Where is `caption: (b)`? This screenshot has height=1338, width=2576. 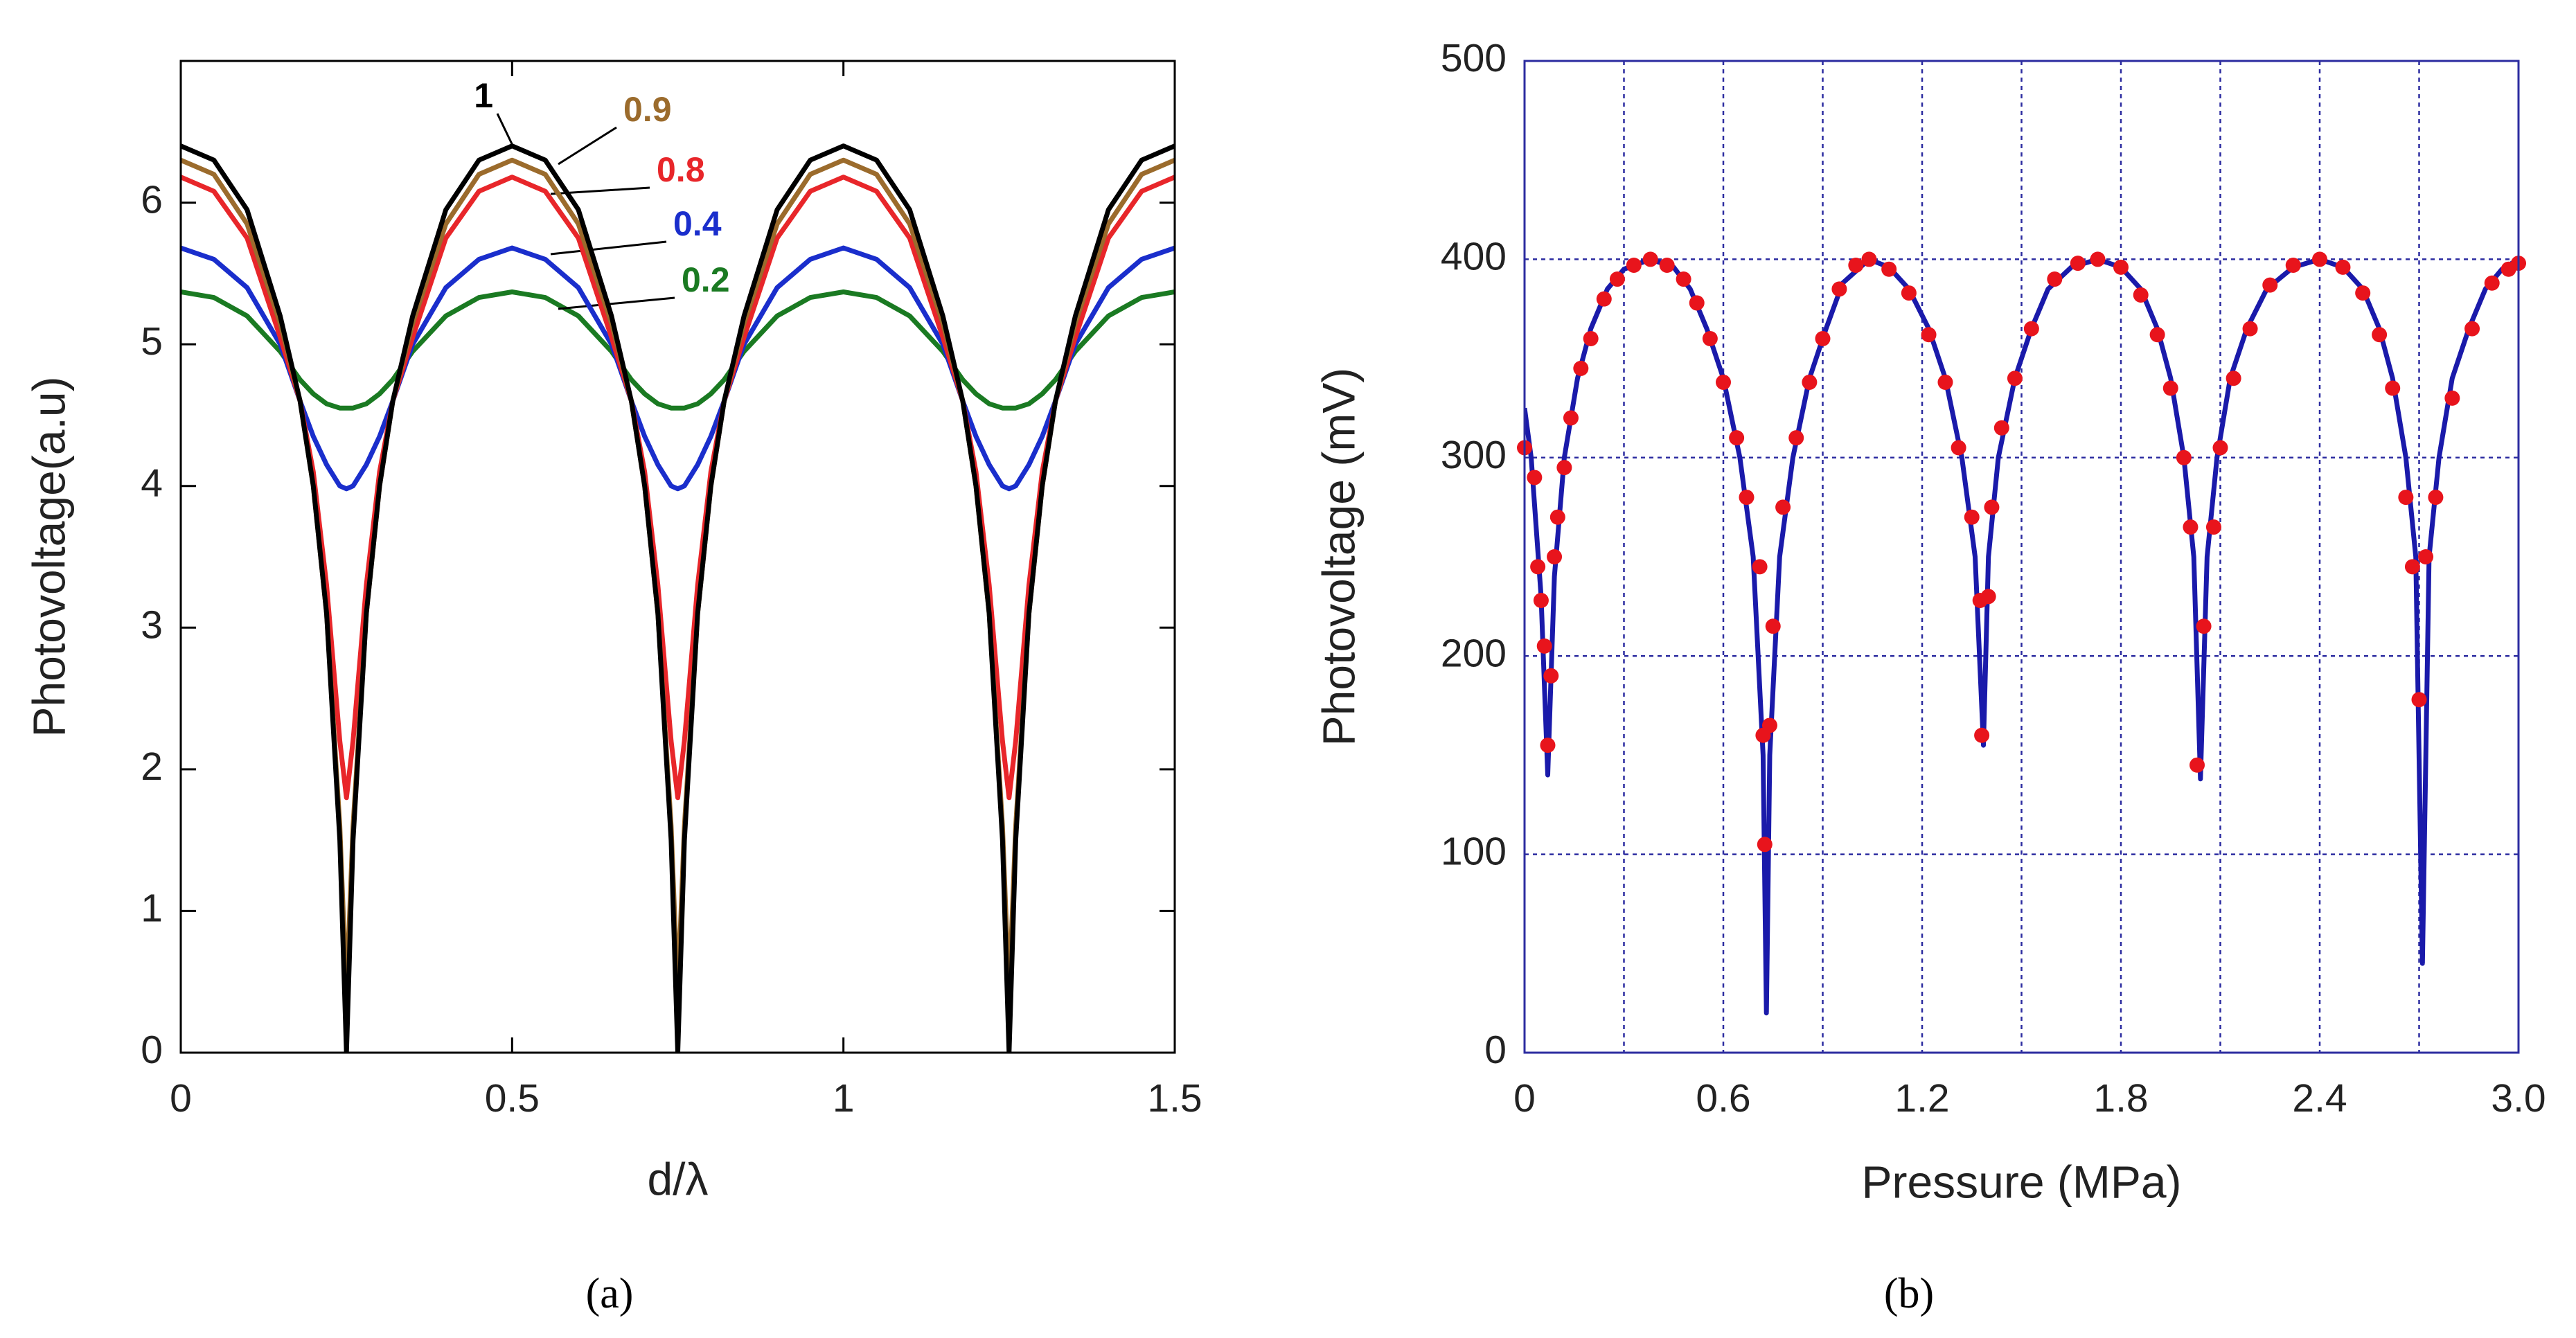
caption: (b) is located at coordinates (1909, 1293).